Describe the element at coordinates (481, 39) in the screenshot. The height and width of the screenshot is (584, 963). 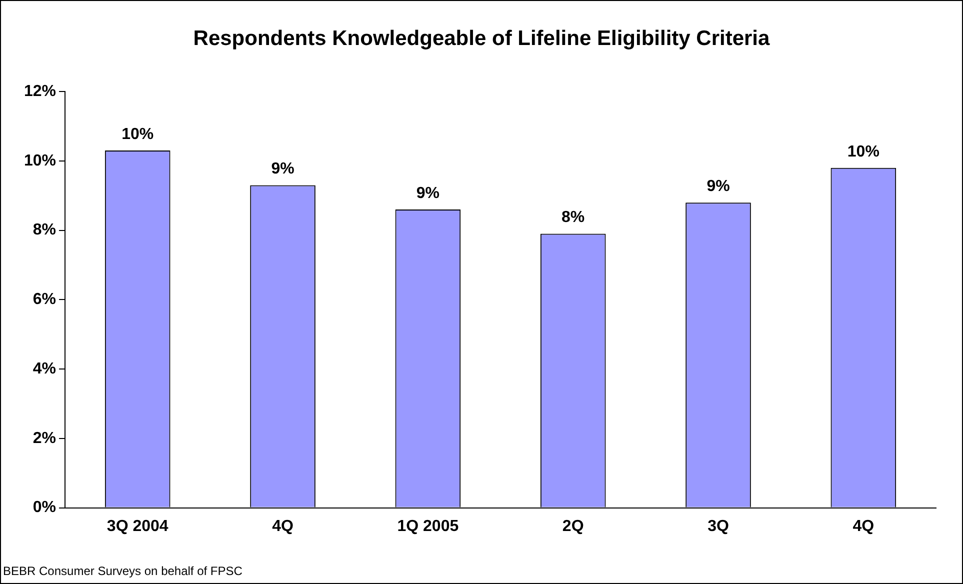
I see `chart-title: Respondents Knowledgeable of Lifeline Eligibility Criteria` at that location.